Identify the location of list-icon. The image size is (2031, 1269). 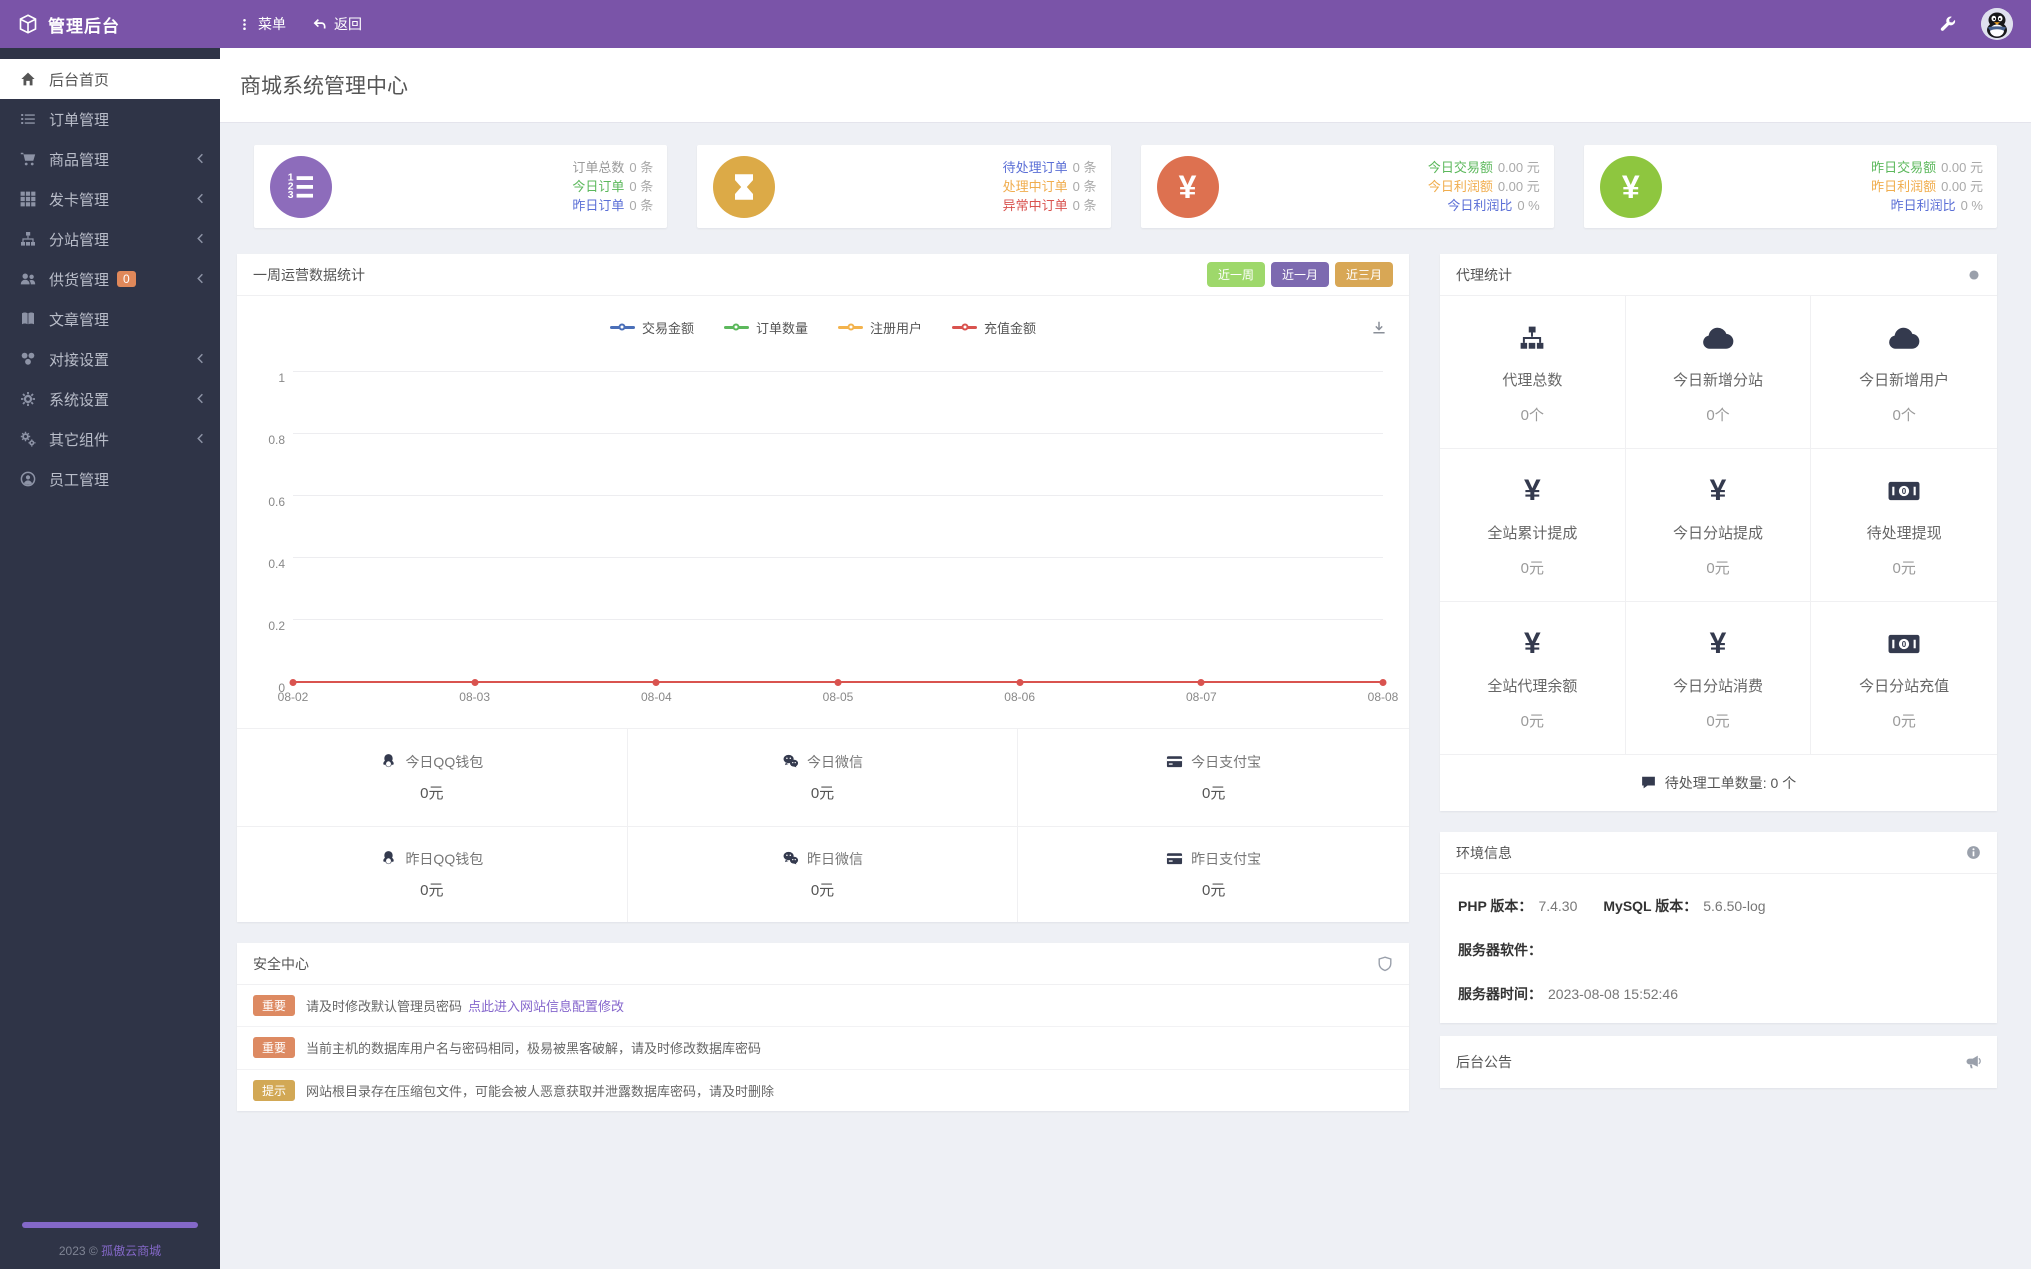
(28, 119).